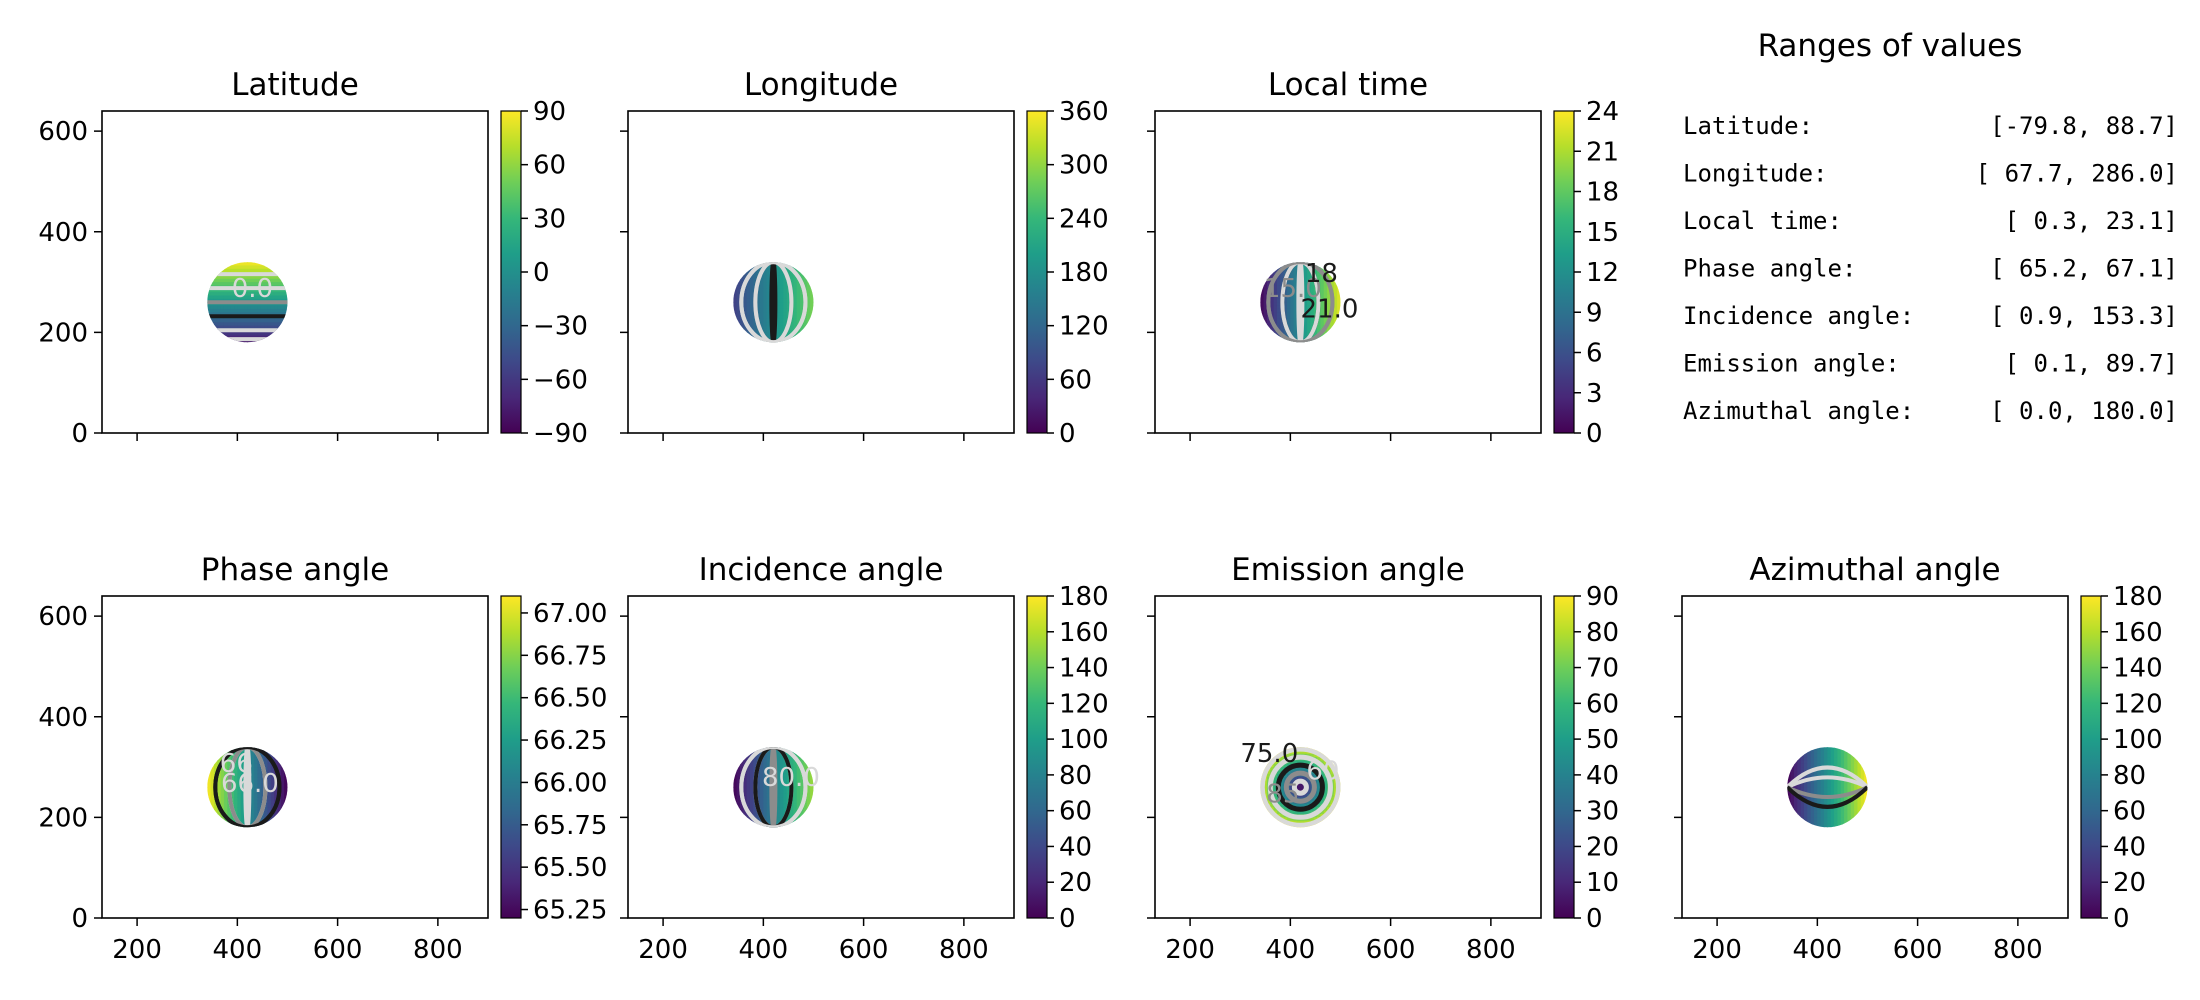 This screenshot has width=2200, height=1000. Describe the element at coordinates (295, 85) in the screenshot. I see `panel-title: Latitude` at that location.